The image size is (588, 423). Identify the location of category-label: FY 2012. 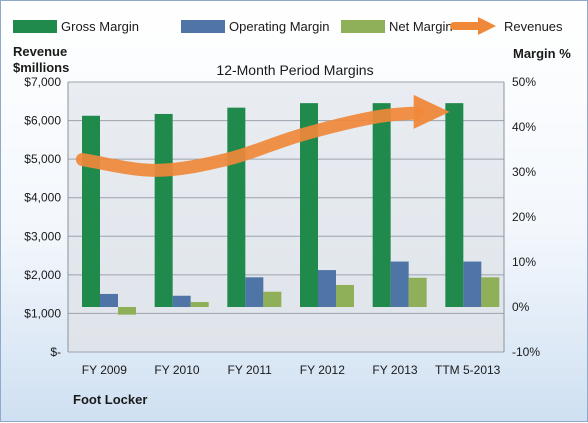
(322, 370).